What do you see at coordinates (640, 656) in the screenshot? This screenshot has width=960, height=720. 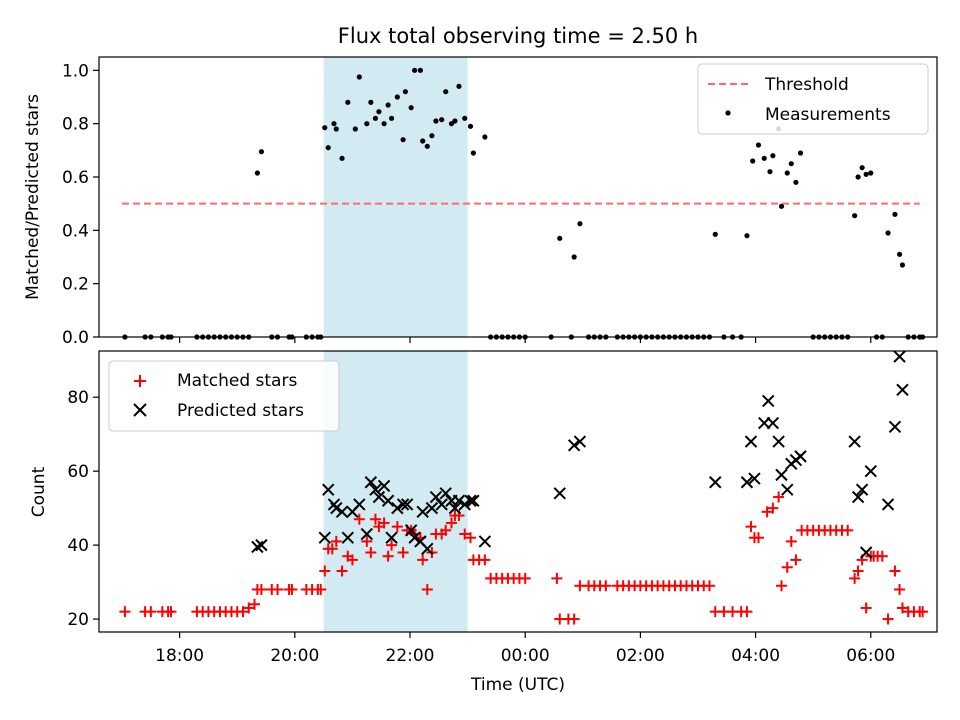 I see `x-tick-label: 02:00` at bounding box center [640, 656].